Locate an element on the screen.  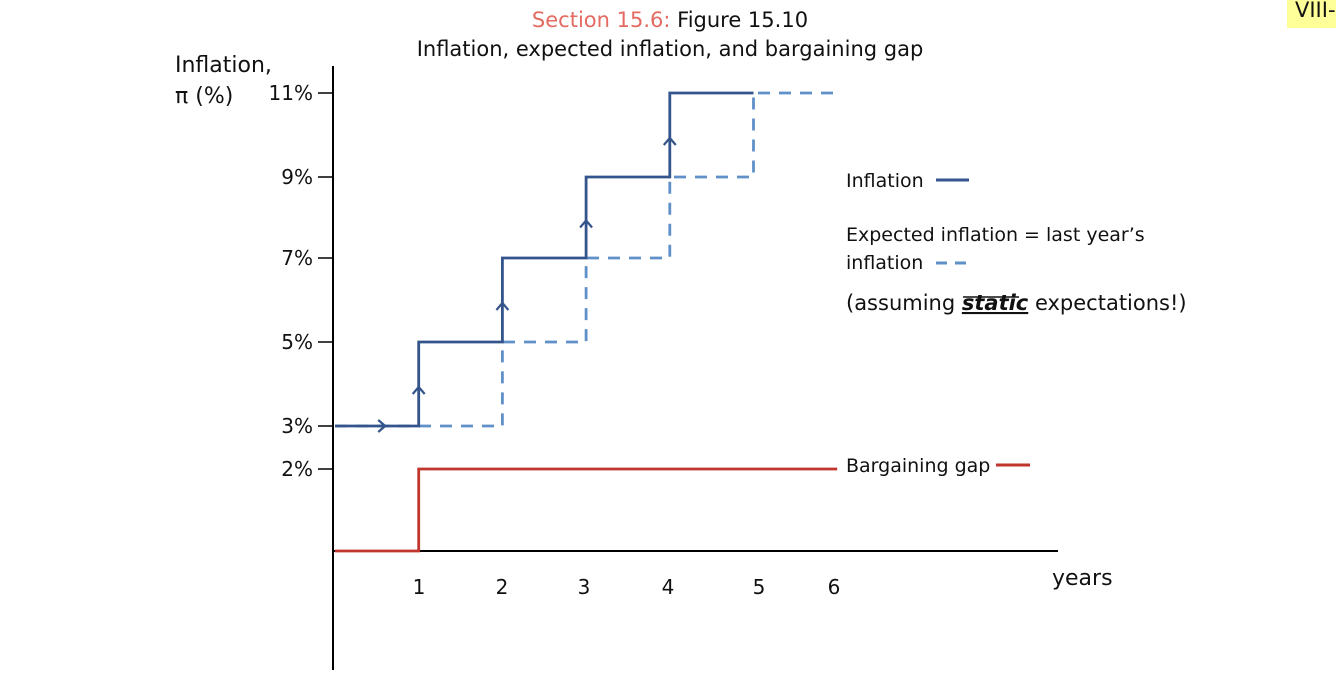
arrow-right-icon is located at coordinates (382, 426).